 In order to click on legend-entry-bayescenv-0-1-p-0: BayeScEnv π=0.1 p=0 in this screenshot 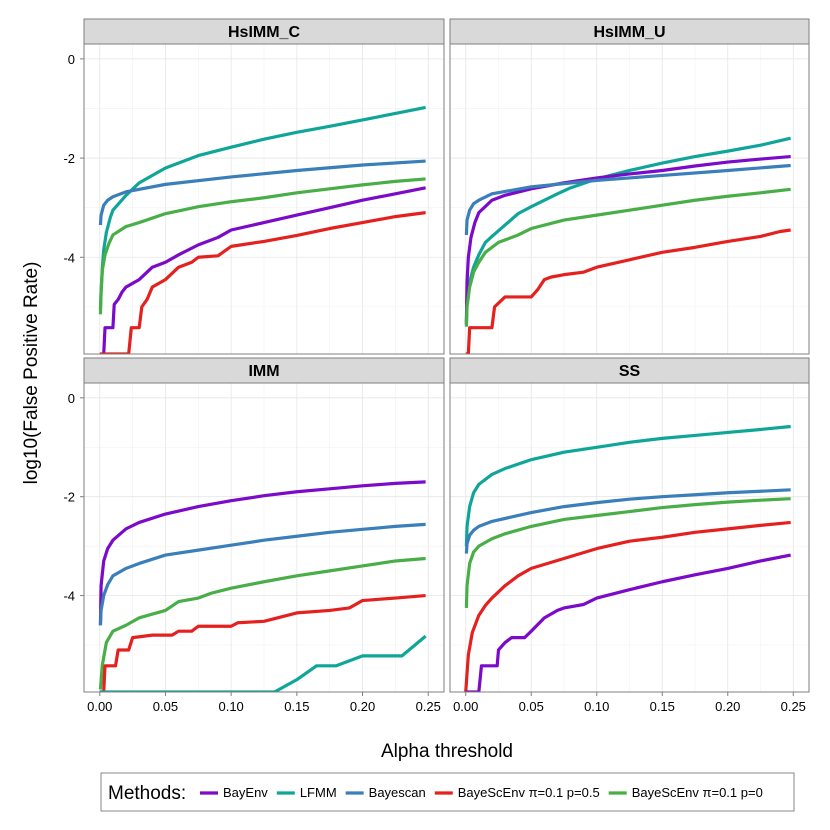, I will do `click(685, 792)`.